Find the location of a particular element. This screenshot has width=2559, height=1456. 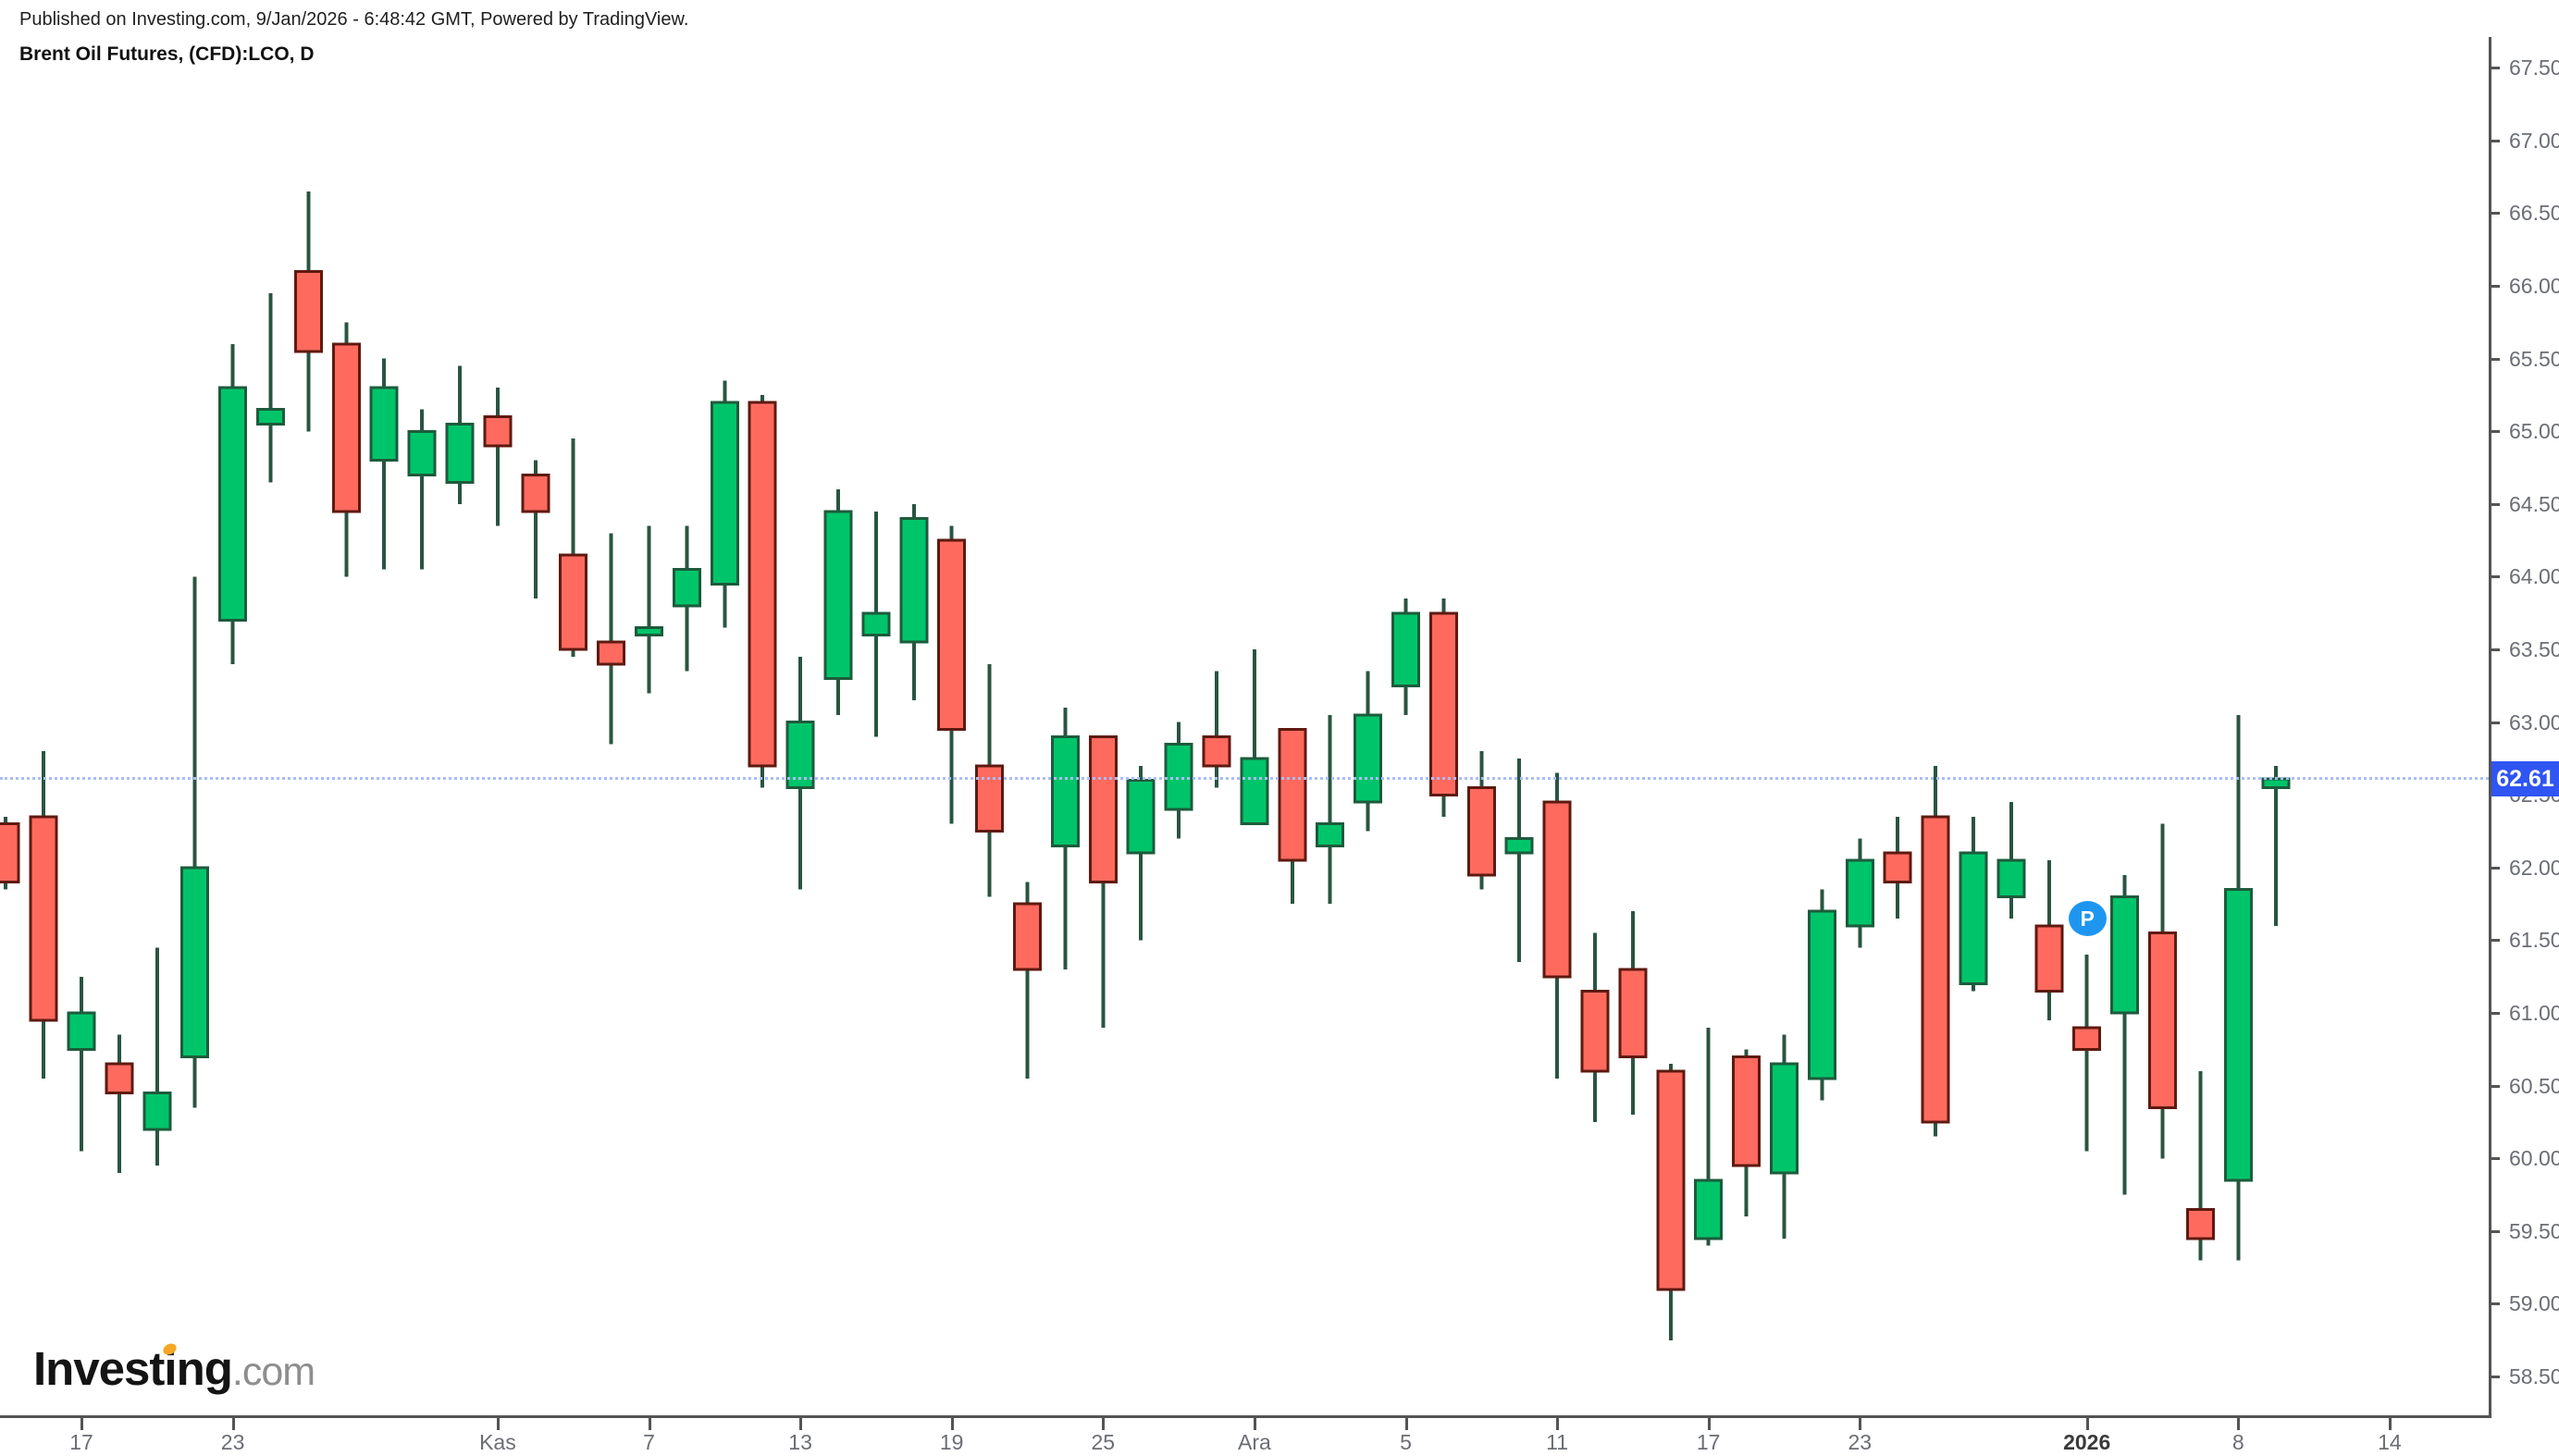

time-tick-label: 11 is located at coordinates (1557, 1442).